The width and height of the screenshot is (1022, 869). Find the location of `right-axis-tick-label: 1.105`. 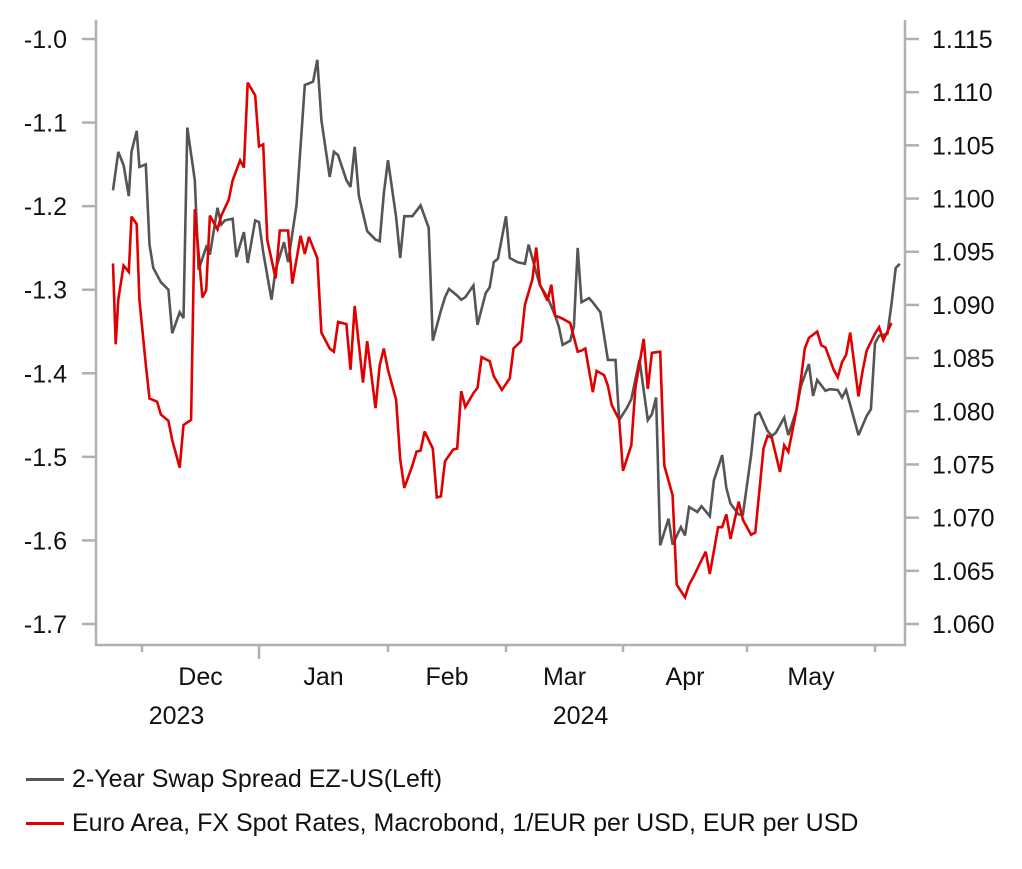

right-axis-tick-label: 1.105 is located at coordinates (963, 146).